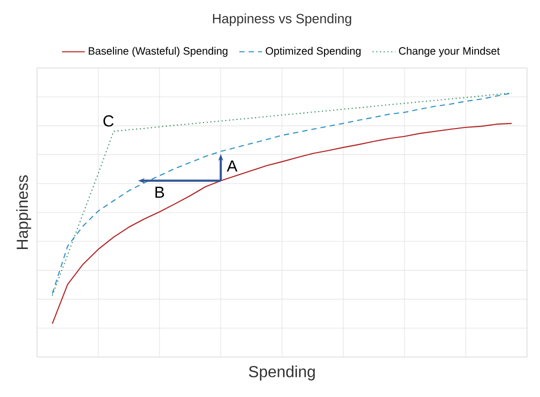  What do you see at coordinates (449, 51) in the screenshot?
I see `legend-label: Change your Mindset` at bounding box center [449, 51].